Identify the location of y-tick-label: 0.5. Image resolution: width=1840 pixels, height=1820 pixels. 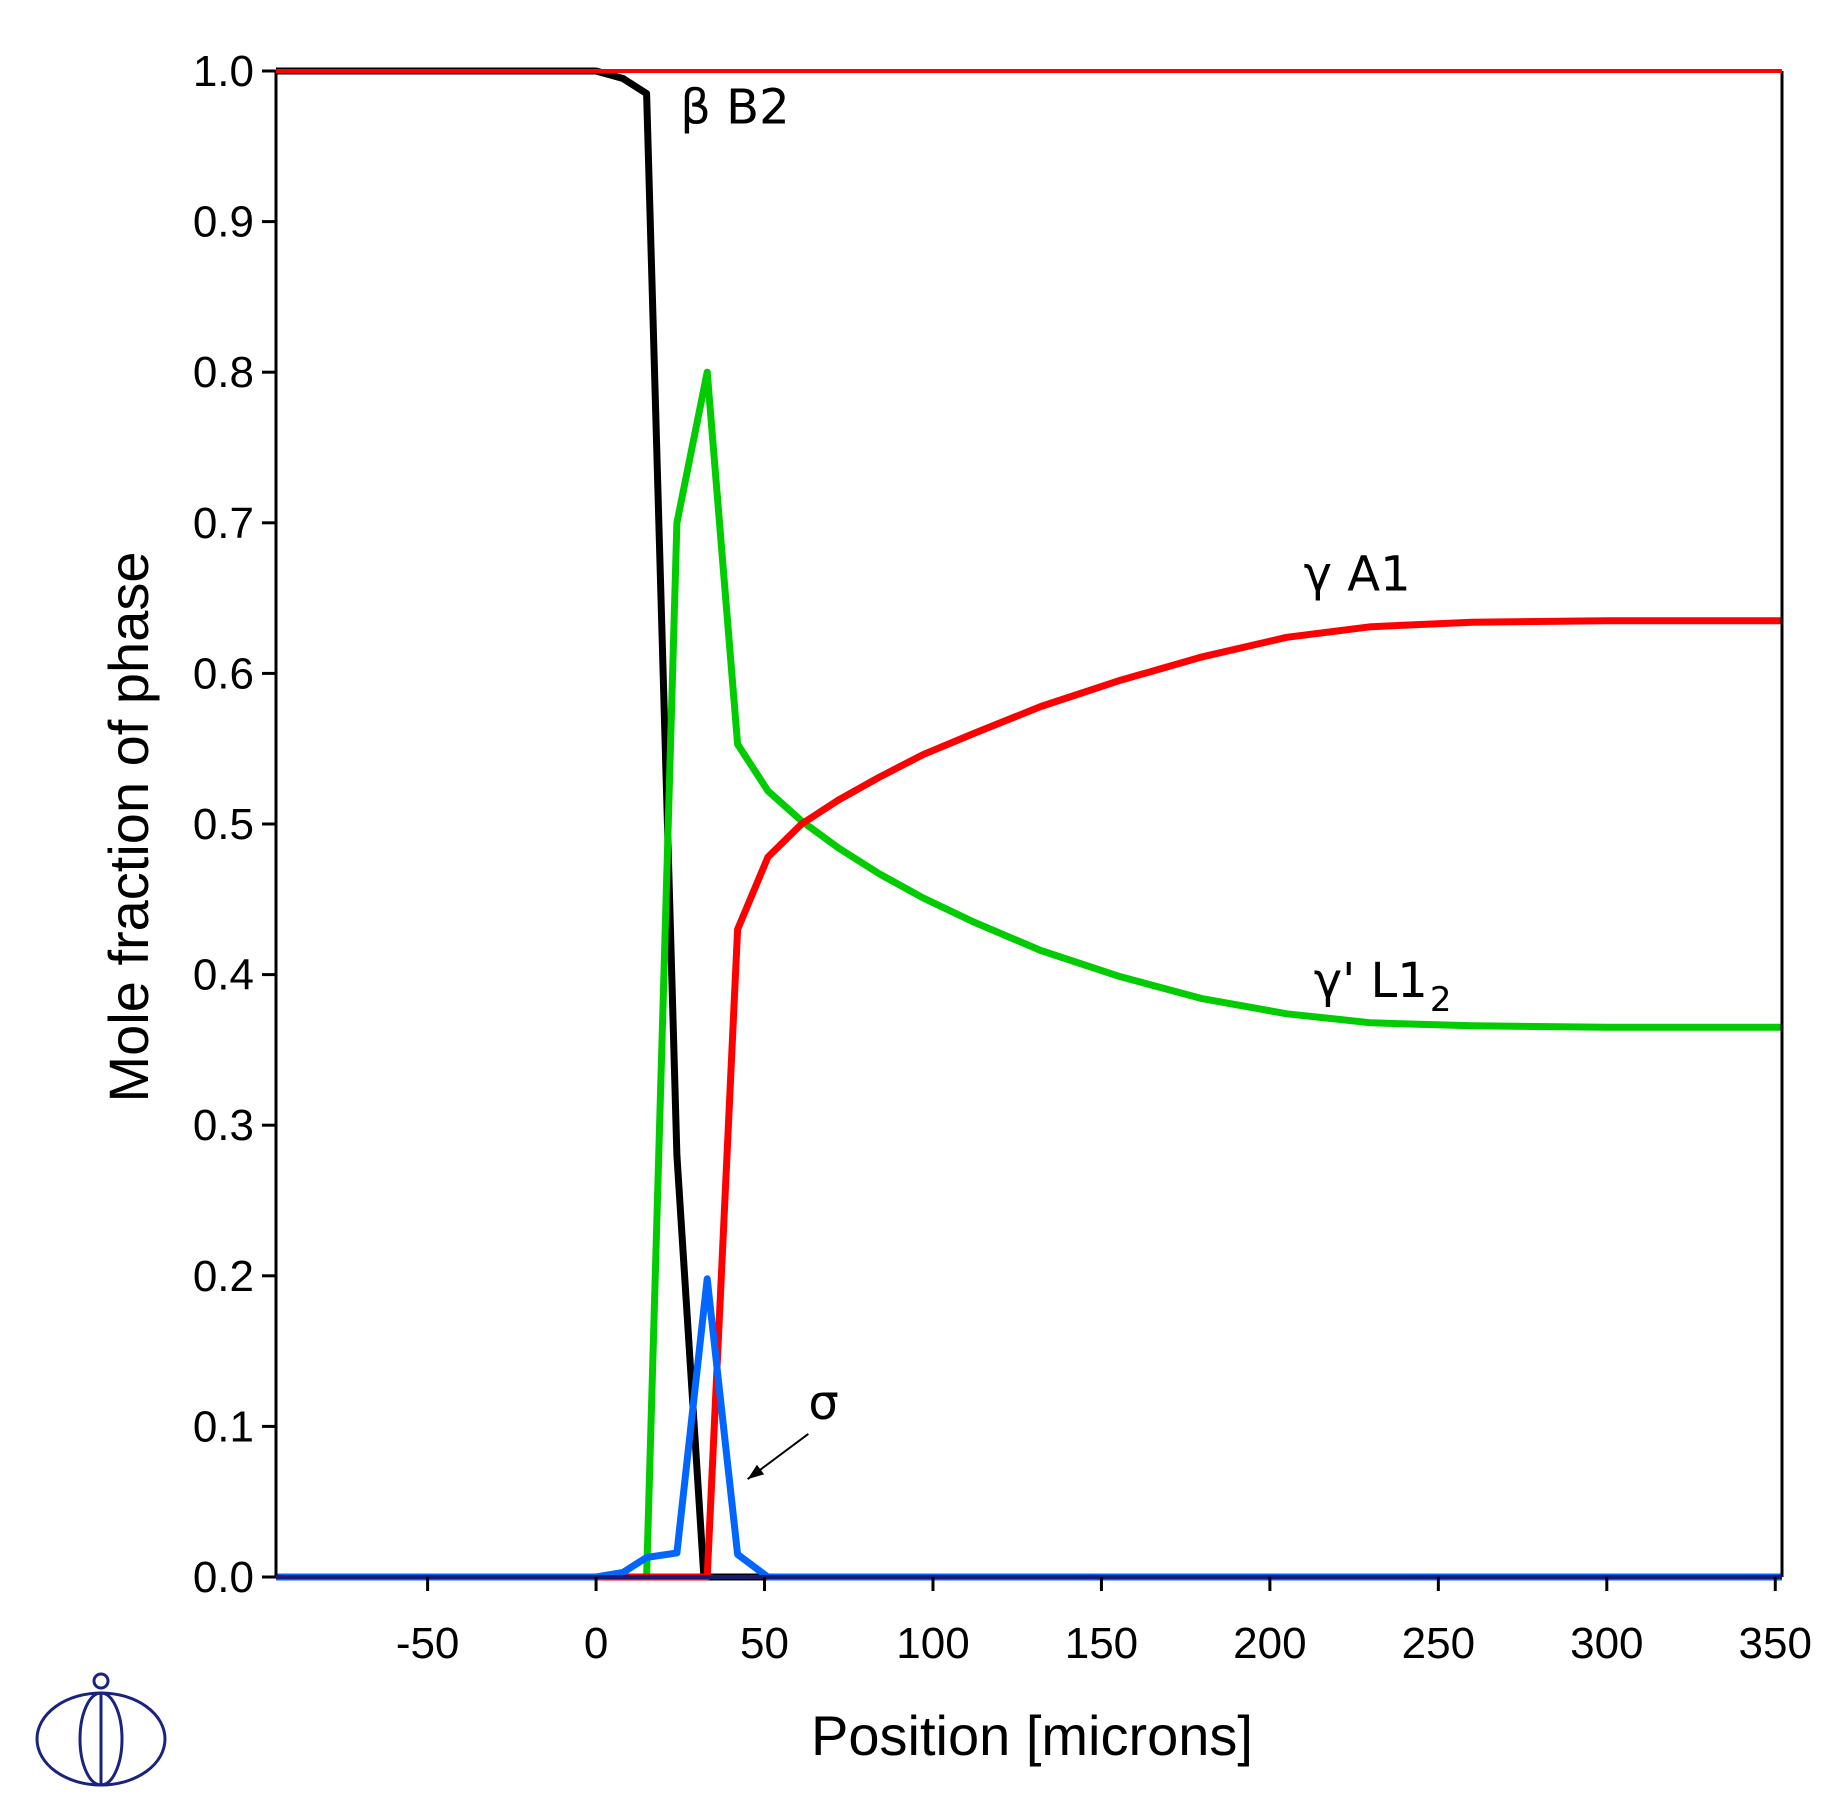
(223, 824).